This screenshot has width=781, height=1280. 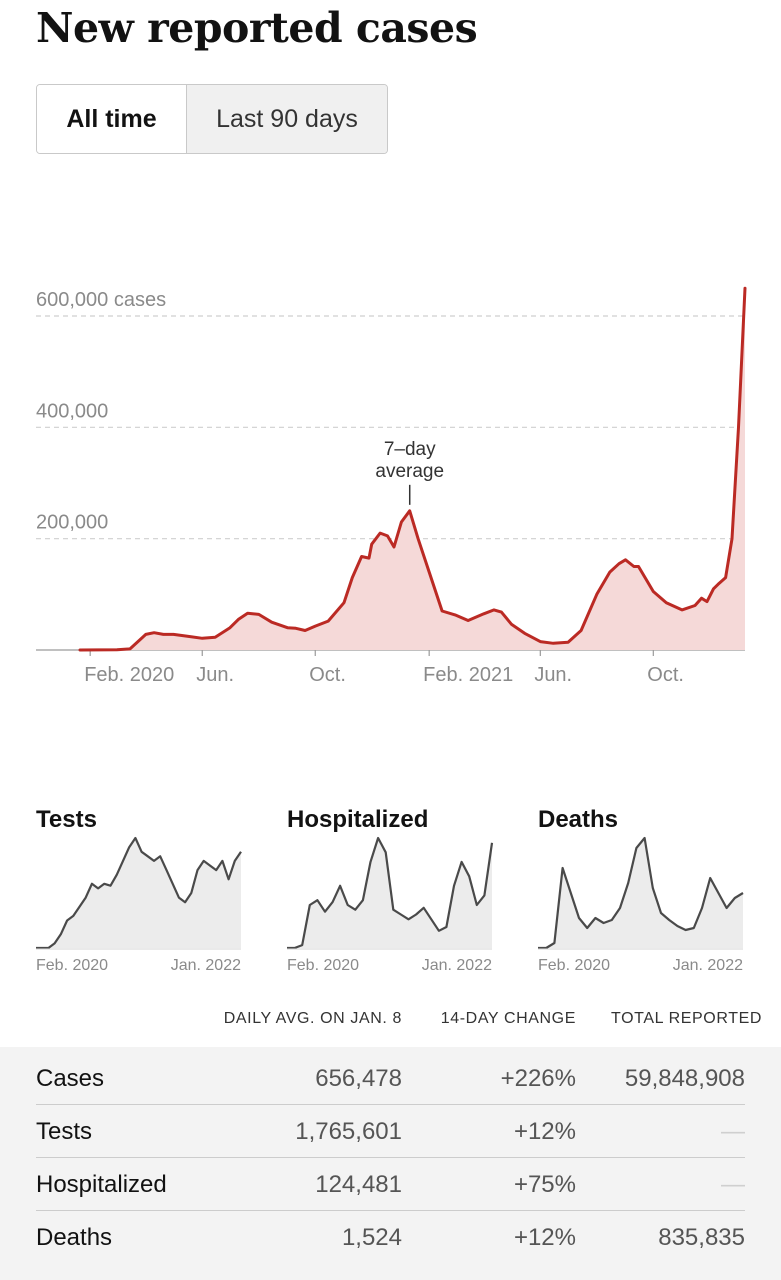 I want to click on table-row-deaths: Deaths 1,524 +12% 835,835, so click(x=390, y=1236).